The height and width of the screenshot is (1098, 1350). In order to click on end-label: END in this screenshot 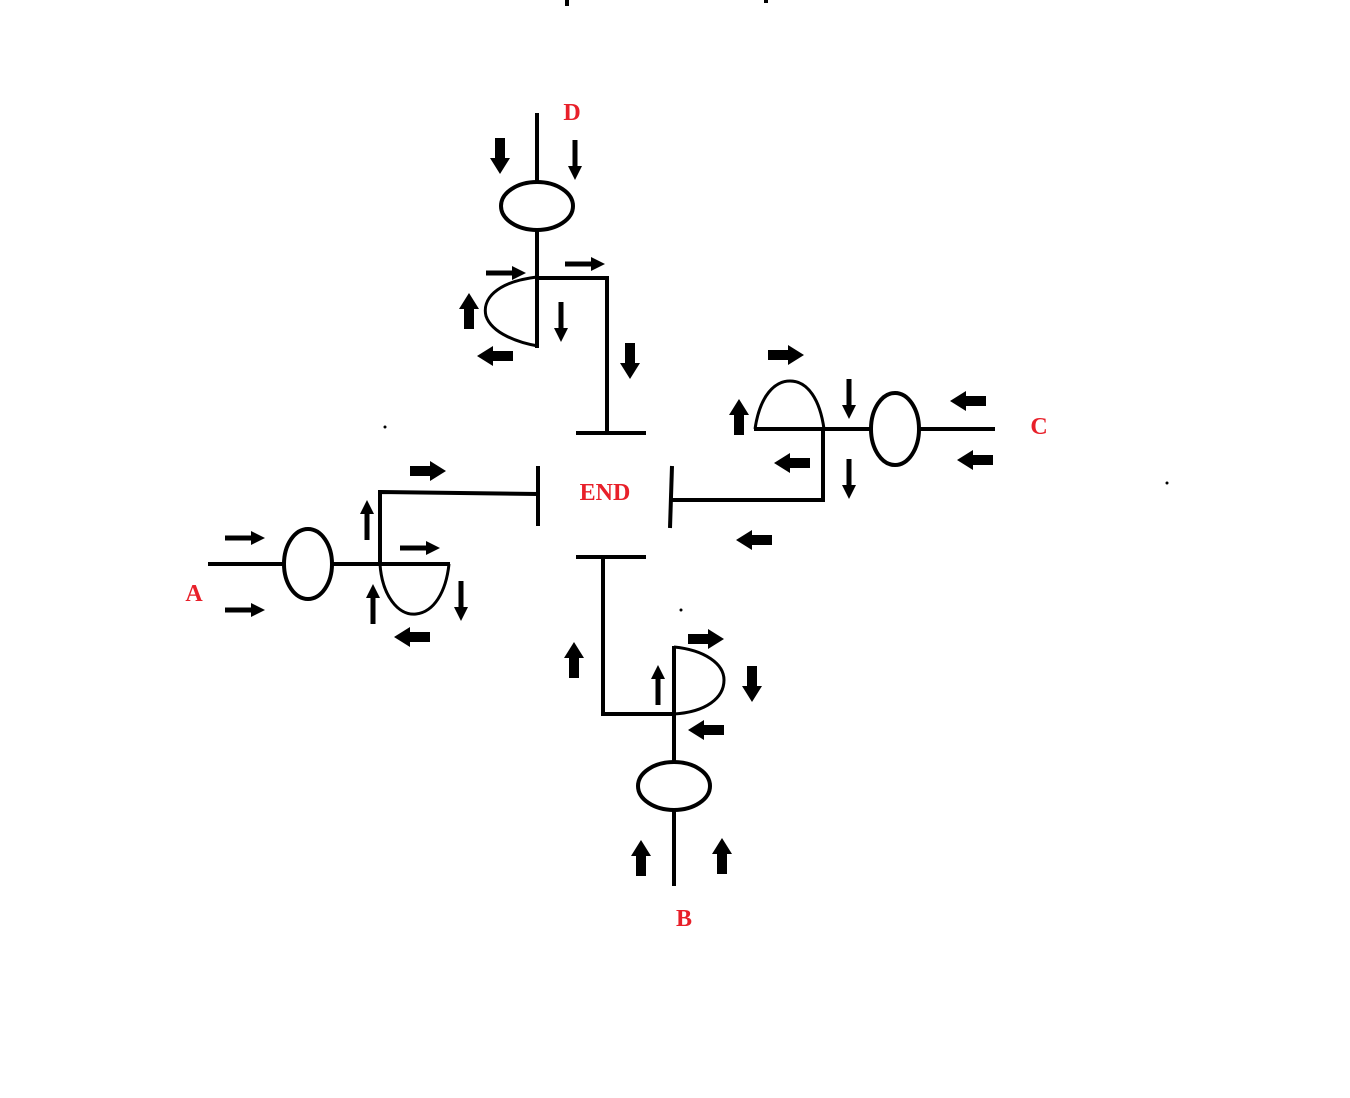, I will do `click(605, 493)`.